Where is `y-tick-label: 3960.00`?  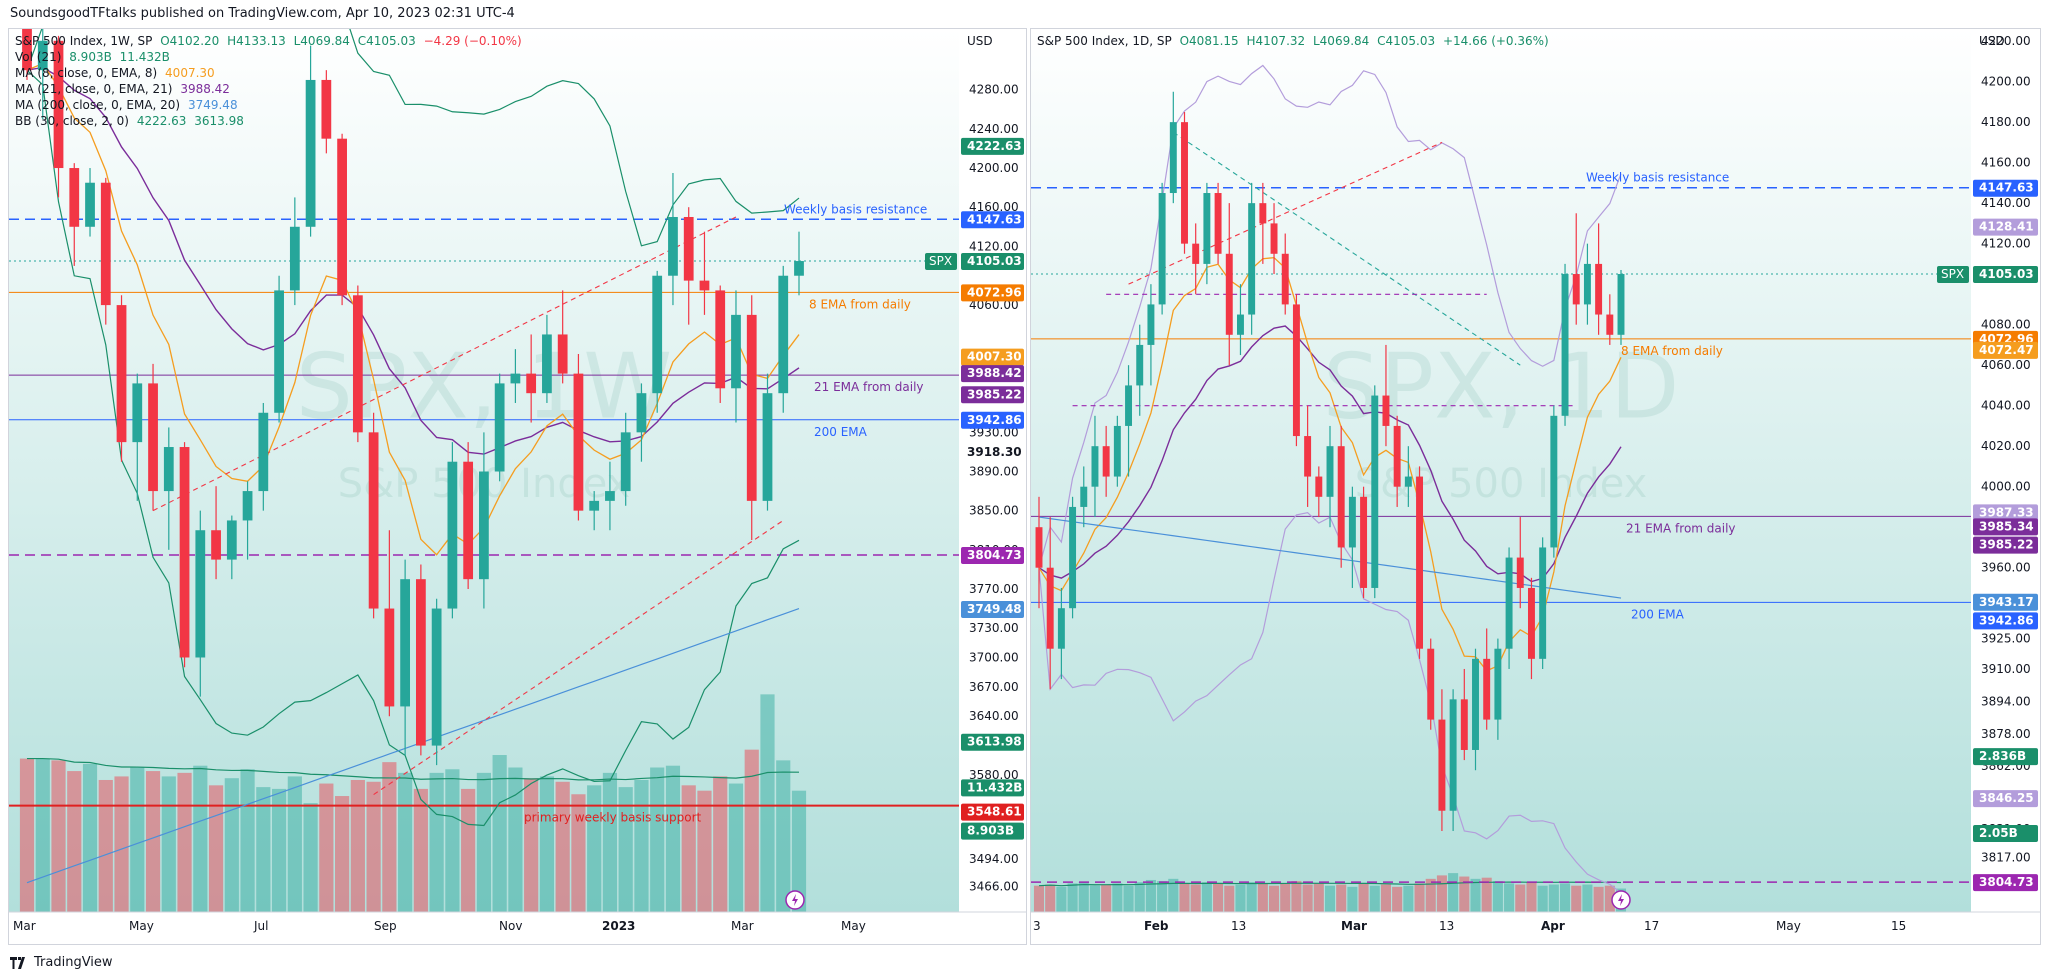
y-tick-label: 3960.00 is located at coordinates (2006, 568).